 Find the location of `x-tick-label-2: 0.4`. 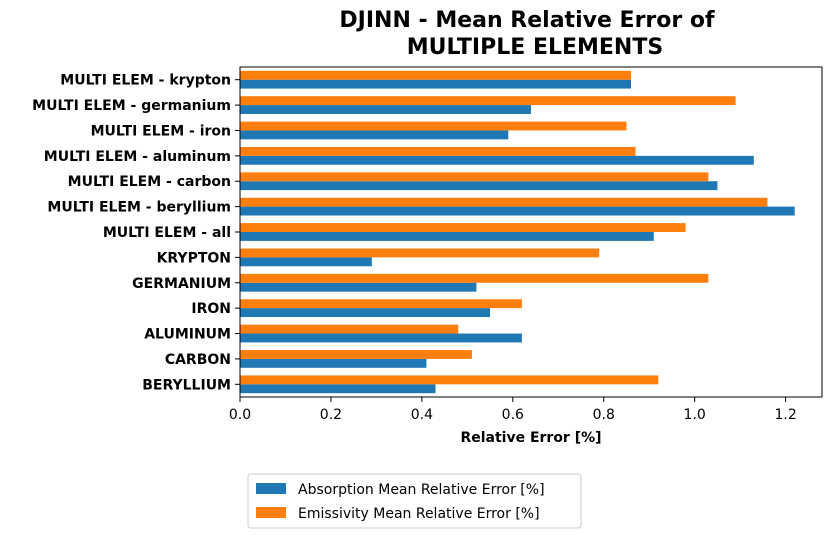

x-tick-label-2: 0.4 is located at coordinates (422, 415).